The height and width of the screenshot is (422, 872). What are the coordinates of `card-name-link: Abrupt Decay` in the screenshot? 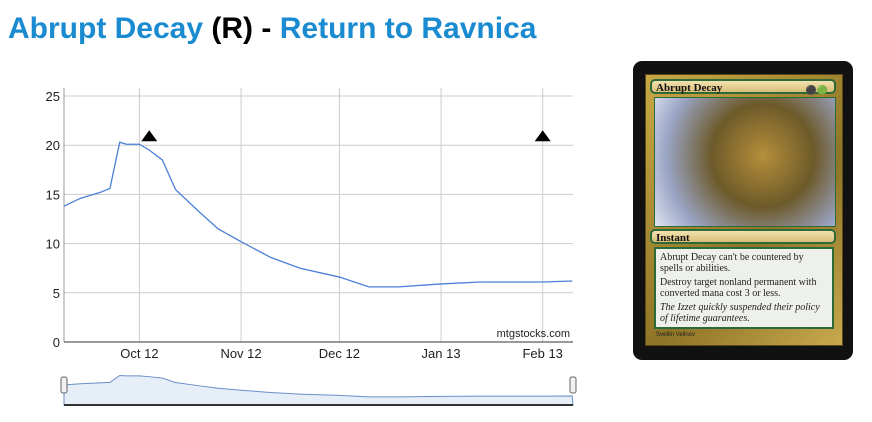 It's located at (106, 28).